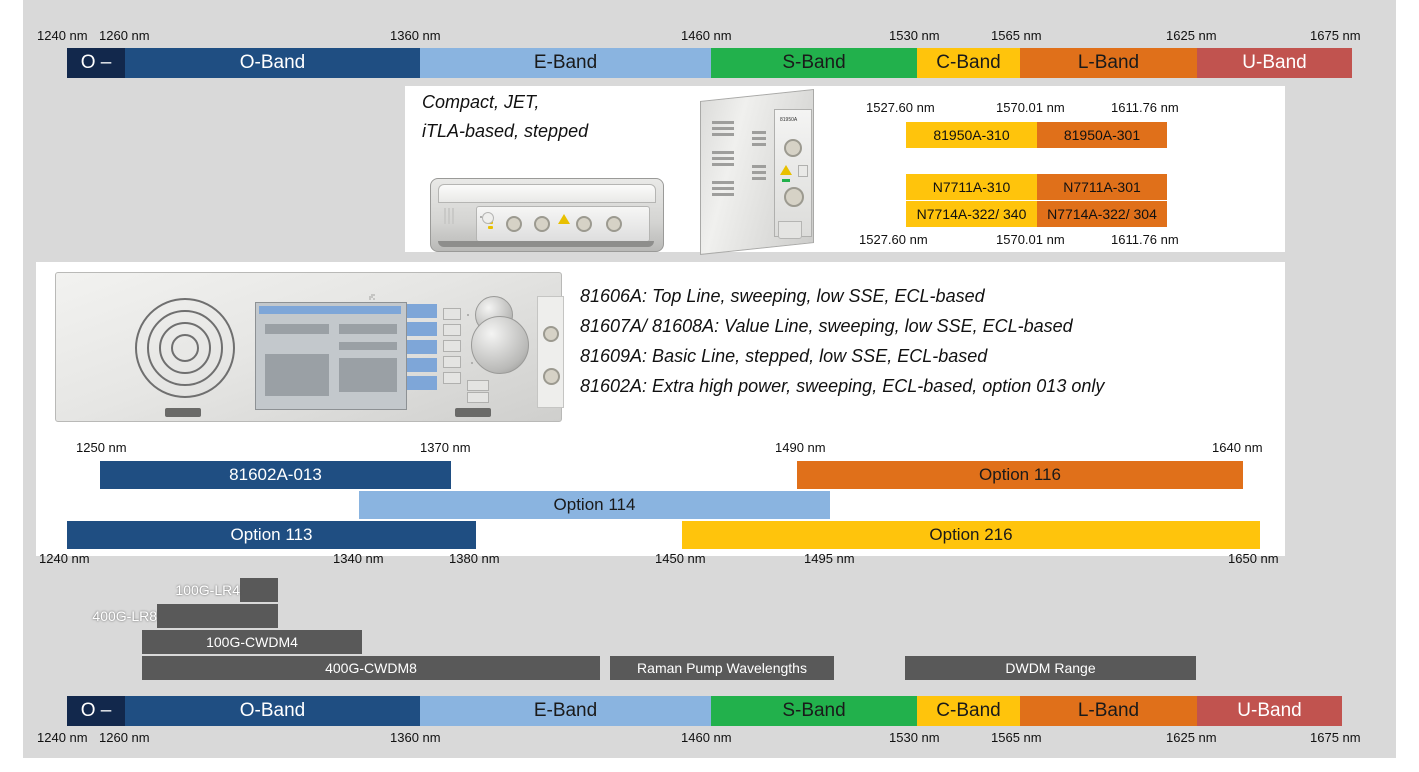  Describe the element at coordinates (893, 239) in the screenshot. I see `compact-bottom-tick-1: 1527.60 nm` at that location.